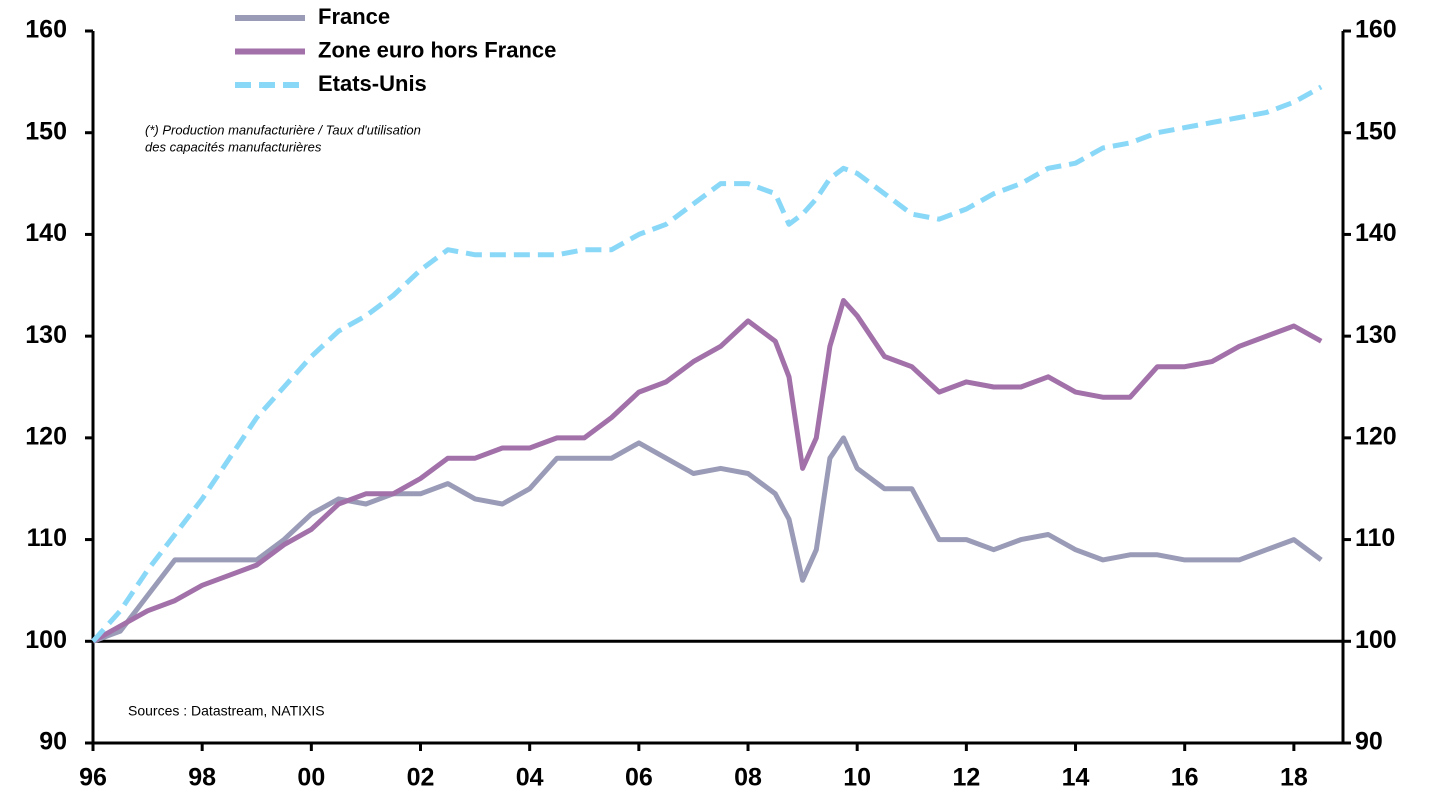  I want to click on x-tick-label: 08, so click(748, 778).